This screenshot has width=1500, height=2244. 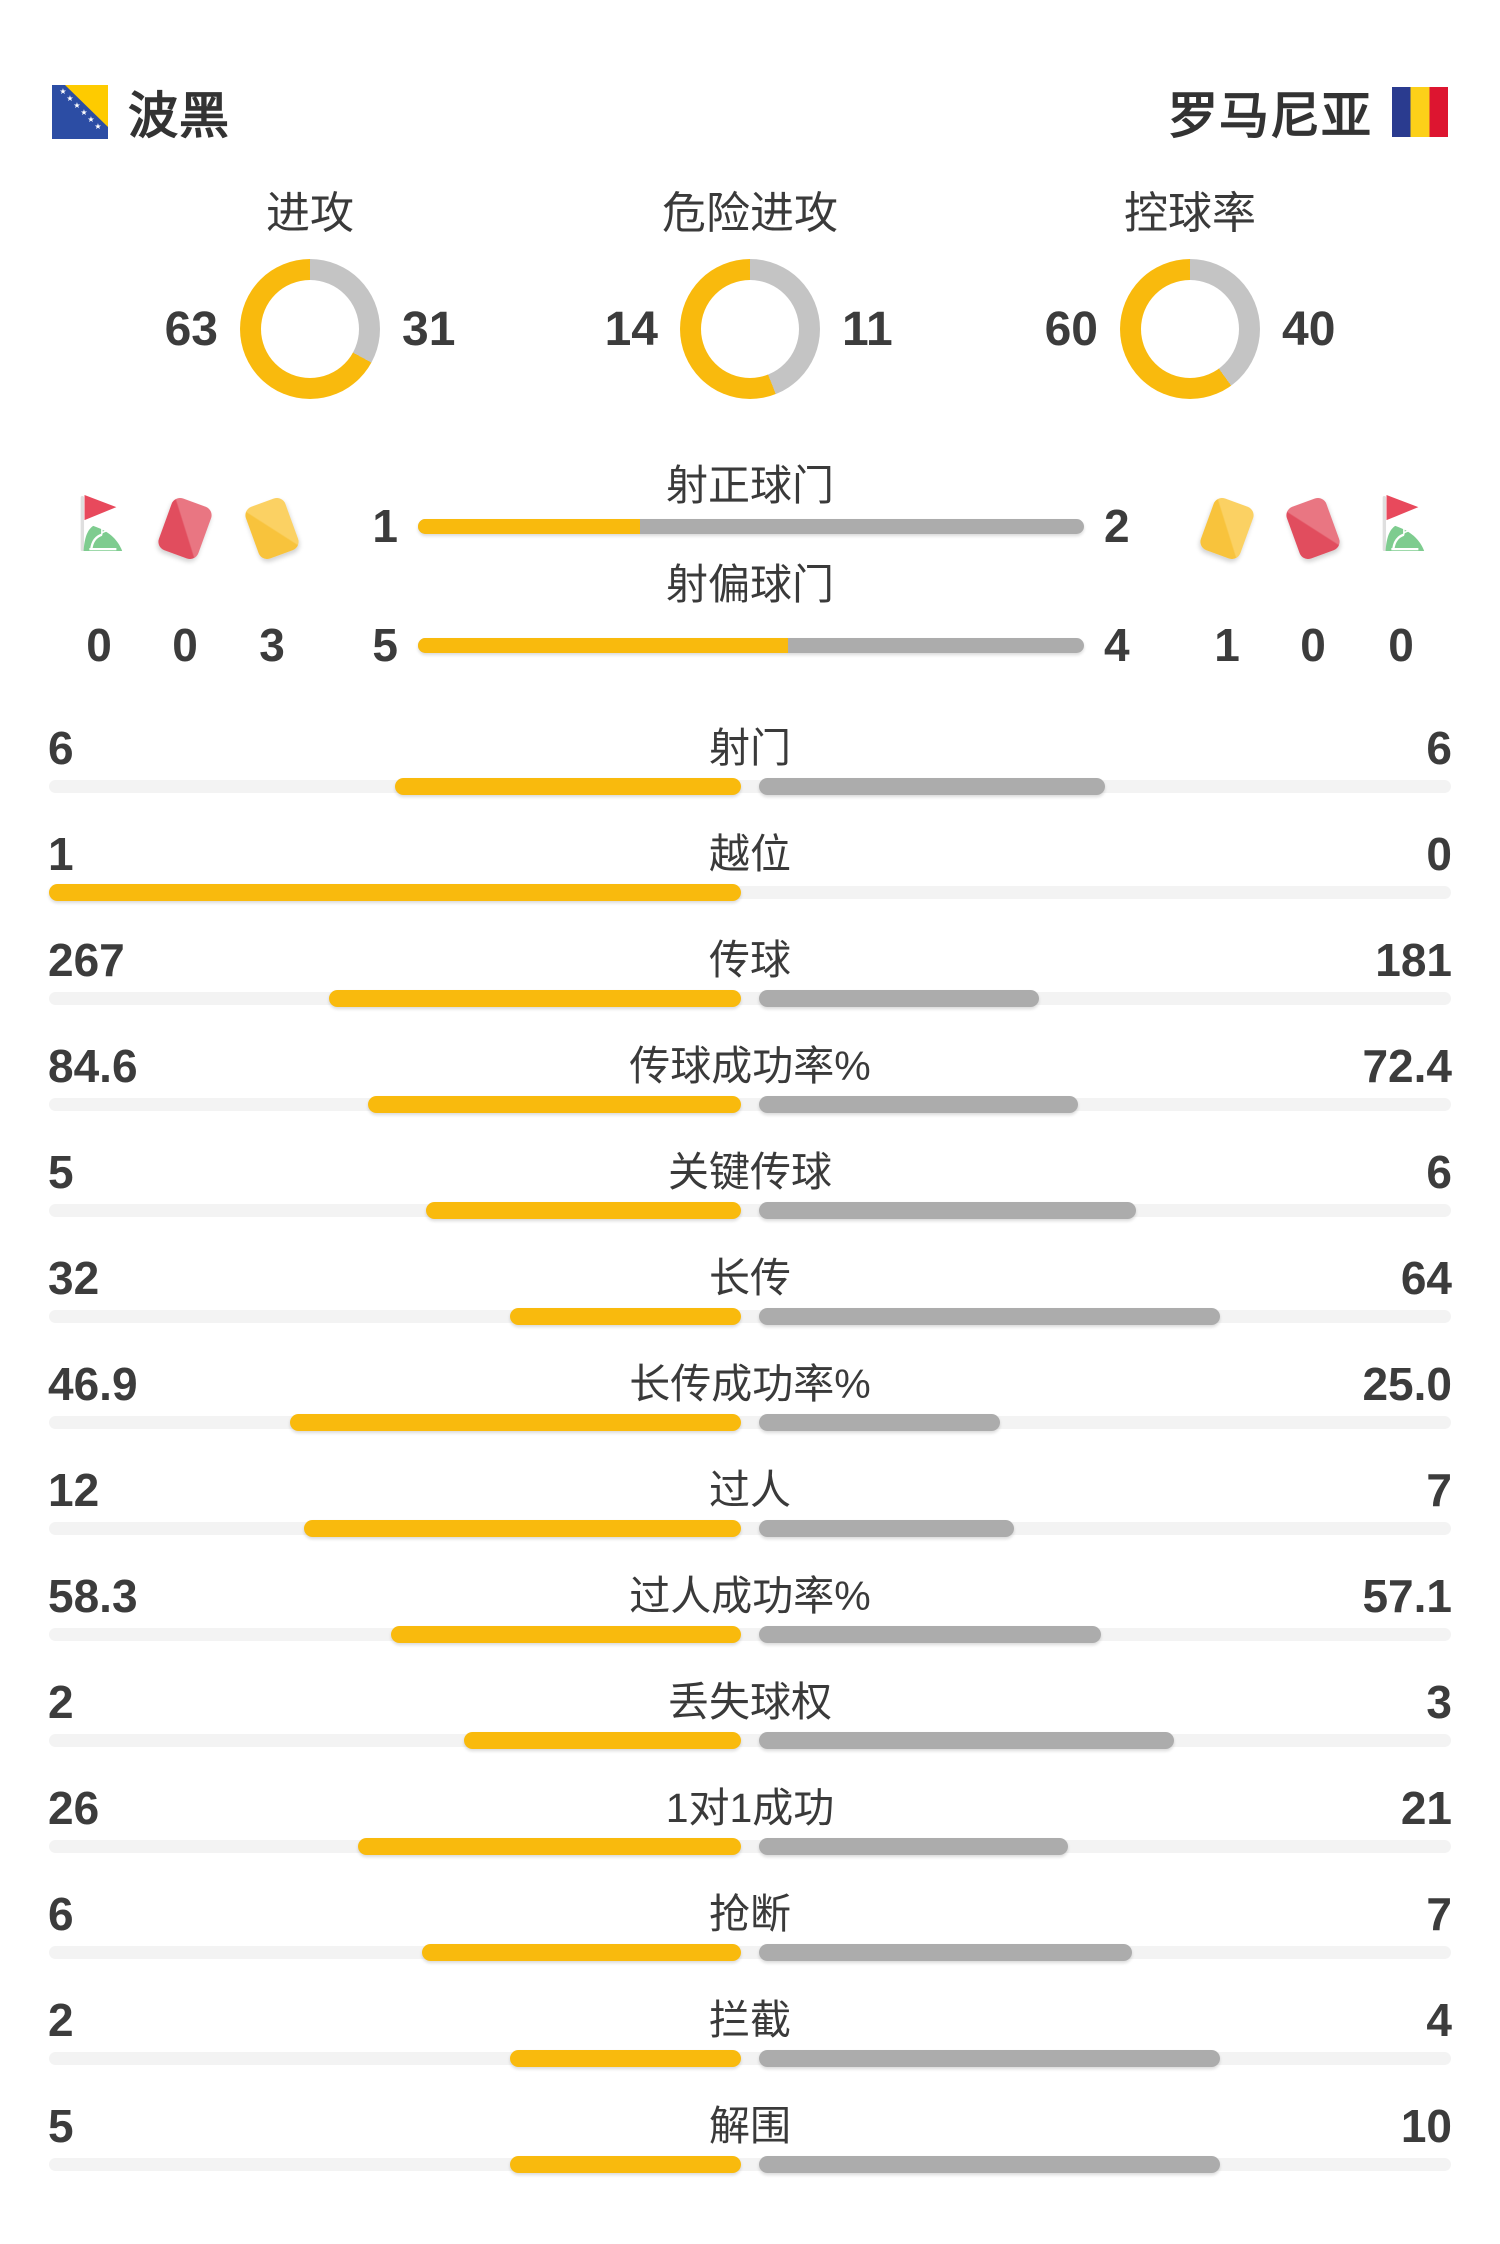 What do you see at coordinates (750, 1066) in the screenshot?
I see `stat-label: 传球成功率%` at bounding box center [750, 1066].